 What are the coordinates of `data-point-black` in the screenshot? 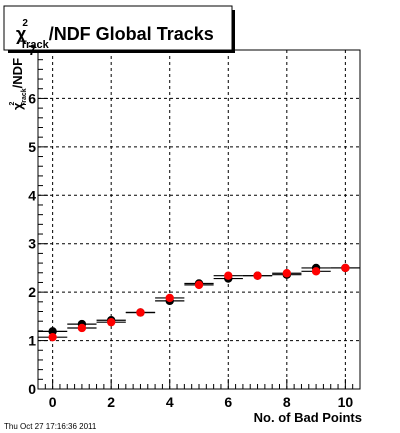 It's located at (52, 331).